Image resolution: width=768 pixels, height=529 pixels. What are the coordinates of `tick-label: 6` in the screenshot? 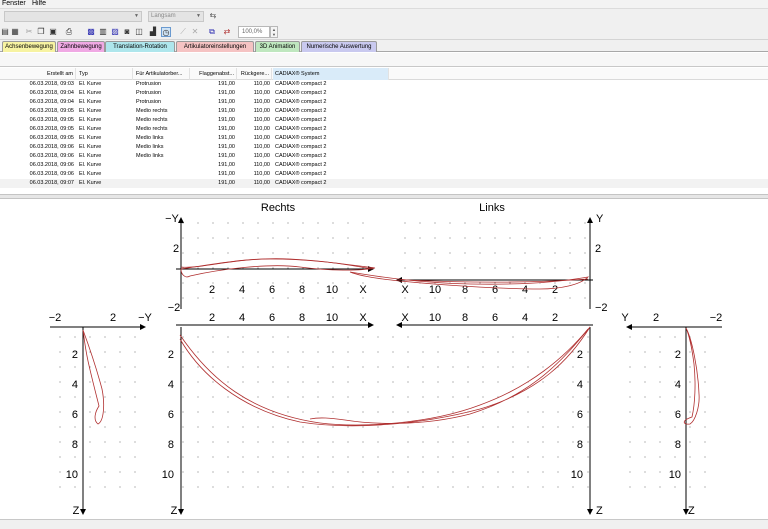 It's located at (580, 415).